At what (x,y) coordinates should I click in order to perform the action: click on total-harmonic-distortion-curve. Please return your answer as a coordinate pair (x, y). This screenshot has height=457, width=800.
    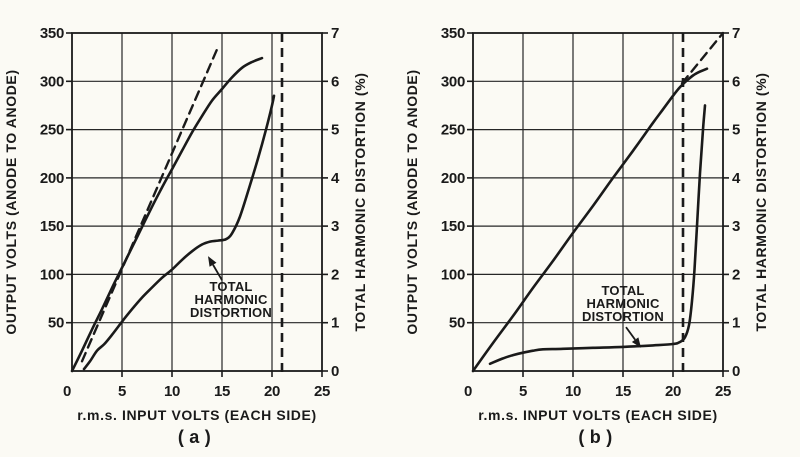
    Looking at the image, I should click on (179, 232).